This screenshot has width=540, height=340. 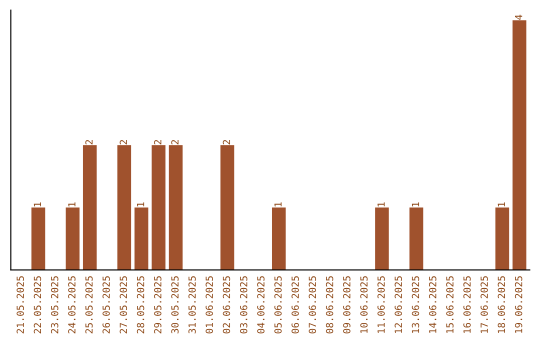 I want to click on x-tick-label: 25.05.2025, so click(x=89, y=305).